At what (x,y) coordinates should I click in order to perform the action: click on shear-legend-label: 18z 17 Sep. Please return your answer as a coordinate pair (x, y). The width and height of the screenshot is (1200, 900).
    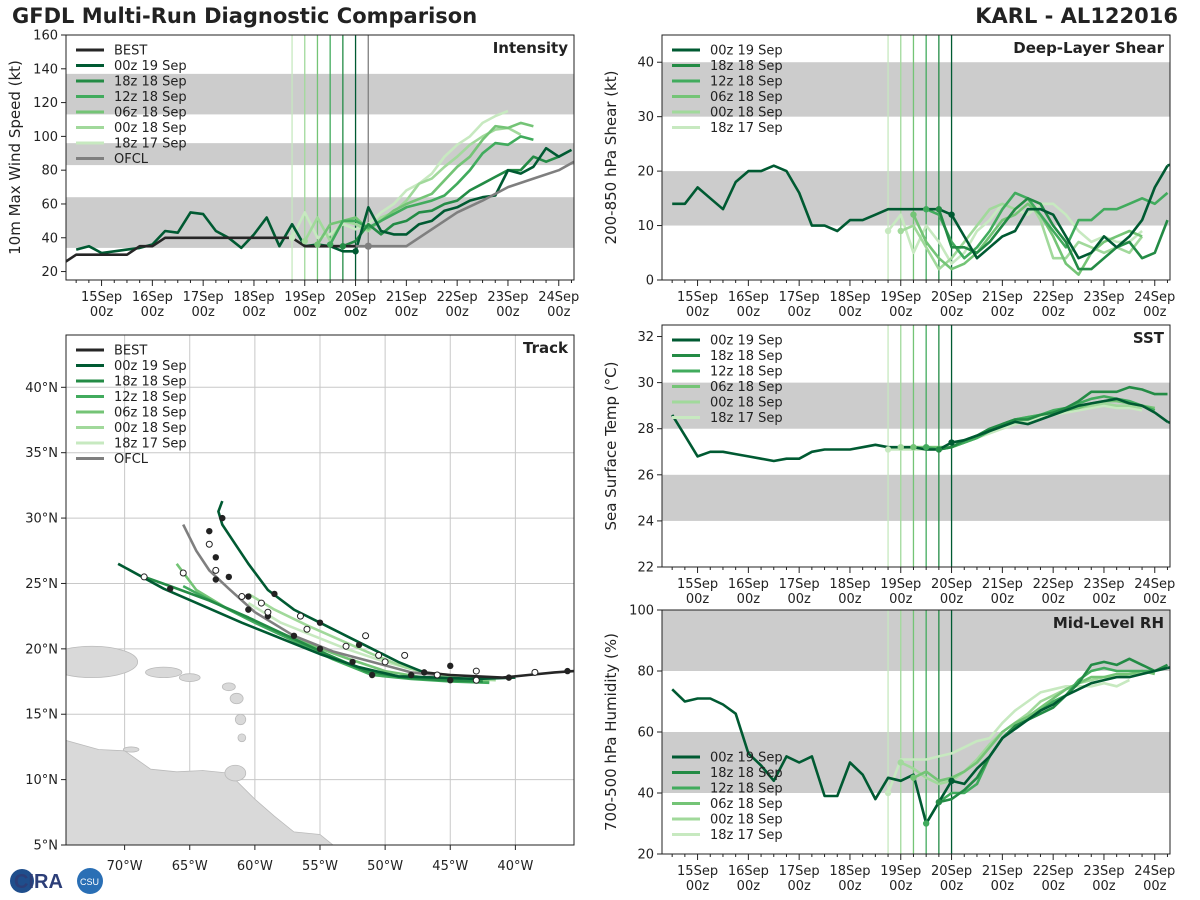
    Looking at the image, I should click on (746, 128).